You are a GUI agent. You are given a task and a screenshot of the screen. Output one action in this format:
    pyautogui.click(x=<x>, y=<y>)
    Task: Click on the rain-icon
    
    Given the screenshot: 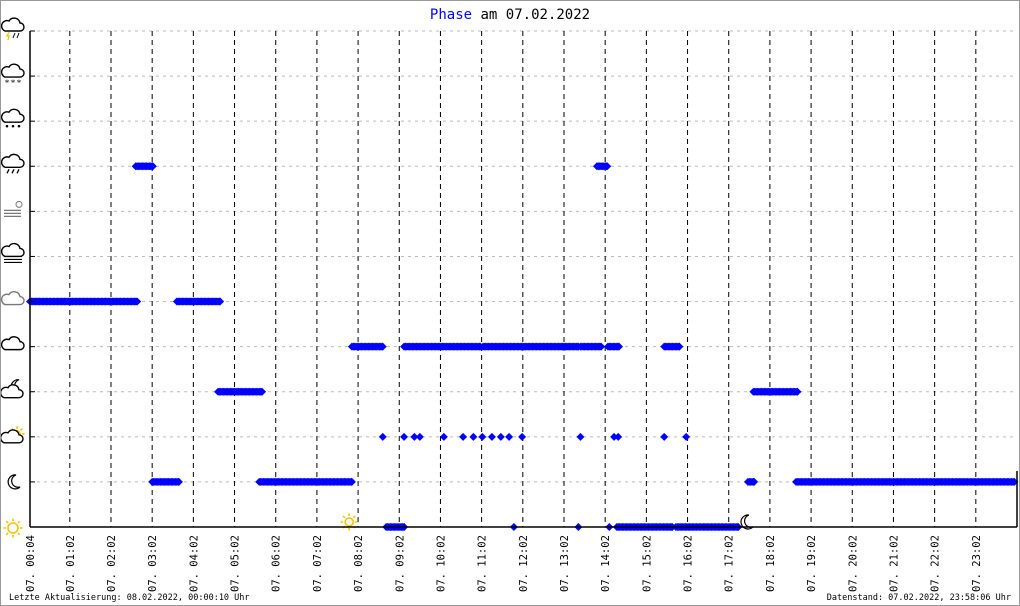 What is the action you would take?
    pyautogui.click(x=13, y=163)
    